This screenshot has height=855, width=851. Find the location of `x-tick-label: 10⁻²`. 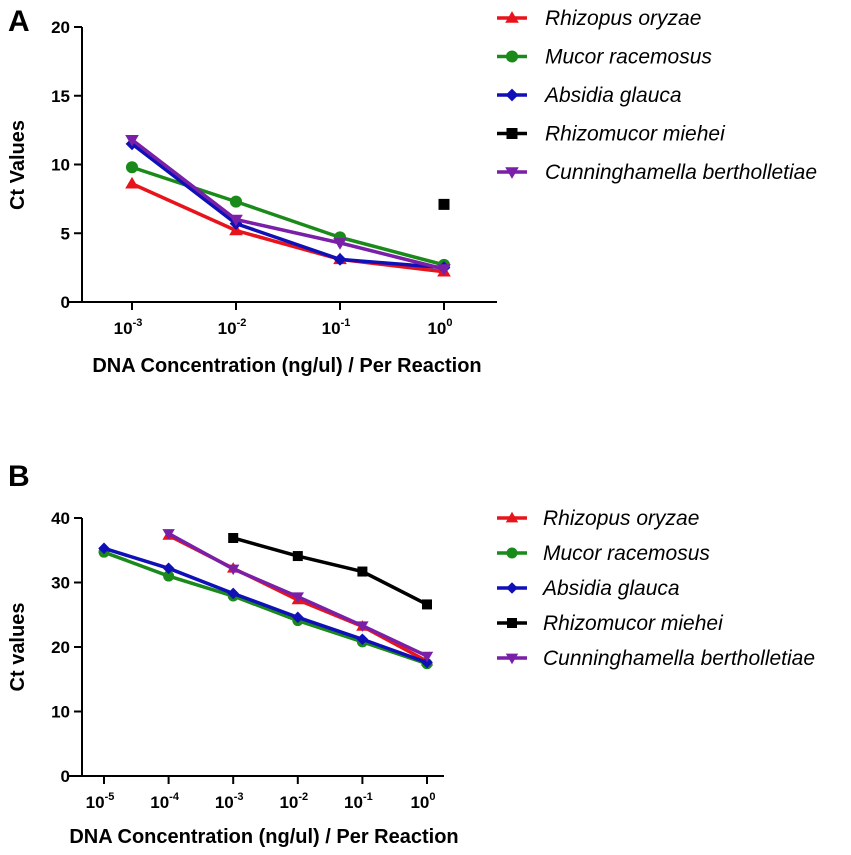

x-tick-label: 10⁻² is located at coordinates (293, 801).